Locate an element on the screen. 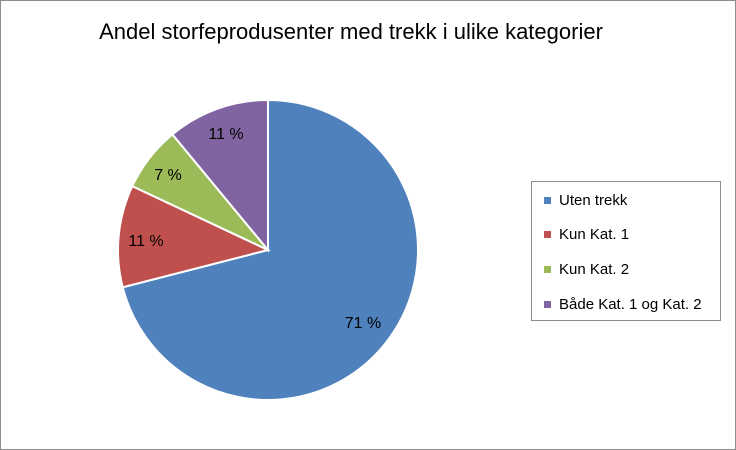 Image resolution: width=736 pixels, height=450 pixels. legend-label-2: Kun Kat. 1 is located at coordinates (594, 234).